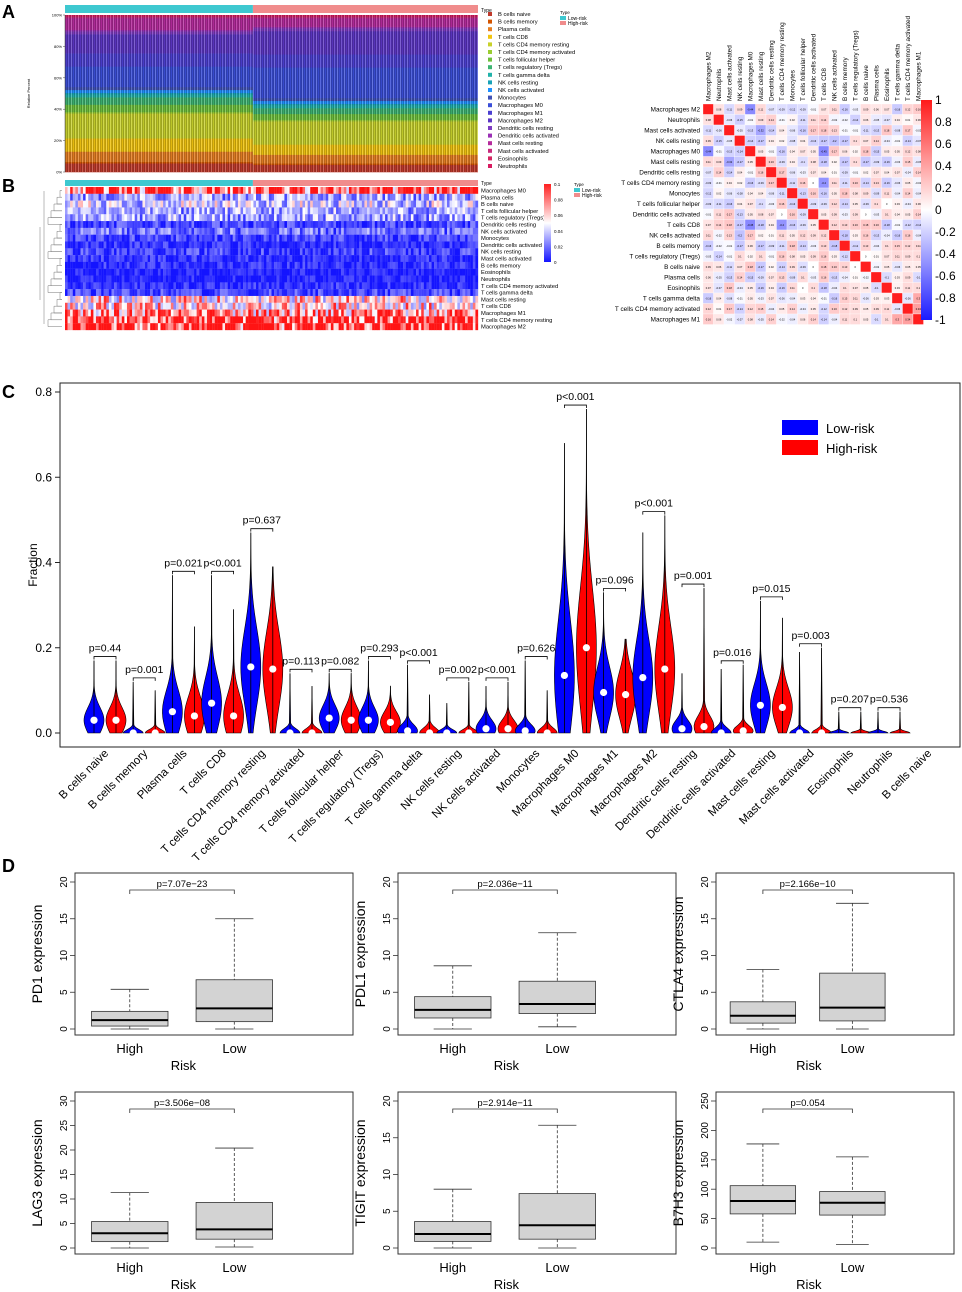 Image resolution: width=962 pixels, height=1292 pixels. Describe the element at coordinates (814, 235) in the screenshot. I see `corr-value: 0.09` at that location.